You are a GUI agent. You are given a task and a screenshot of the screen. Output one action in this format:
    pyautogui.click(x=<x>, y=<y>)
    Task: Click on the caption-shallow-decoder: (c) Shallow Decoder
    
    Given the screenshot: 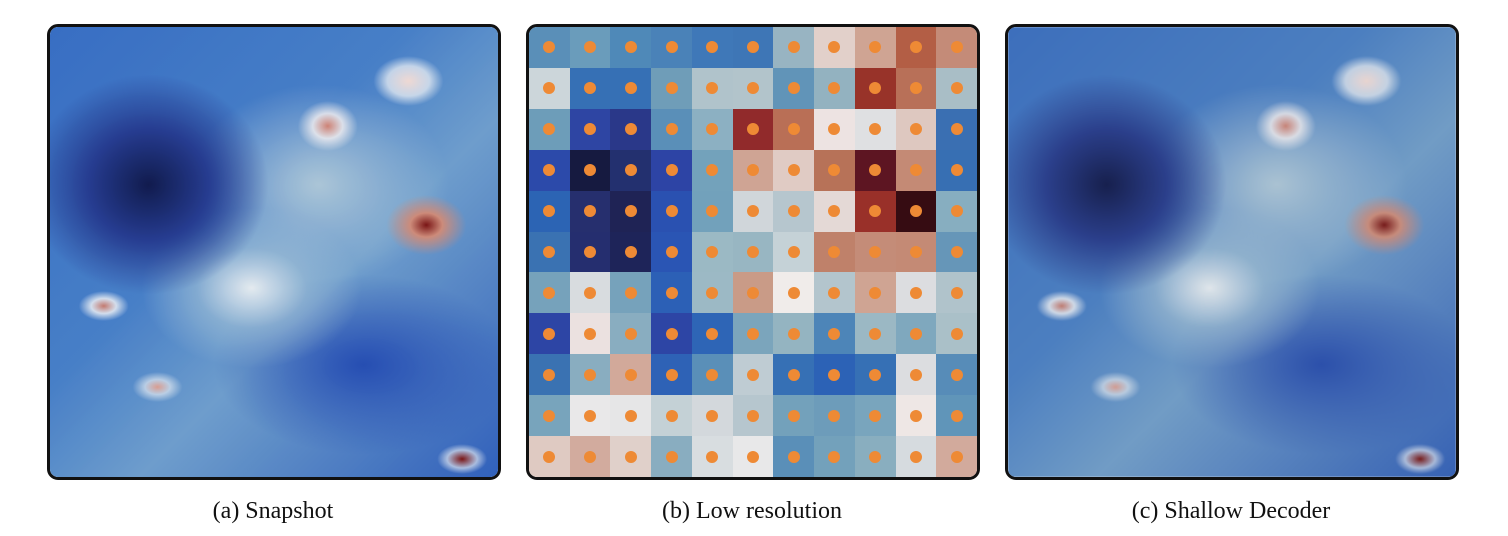 What is the action you would take?
    pyautogui.click(x=1231, y=511)
    